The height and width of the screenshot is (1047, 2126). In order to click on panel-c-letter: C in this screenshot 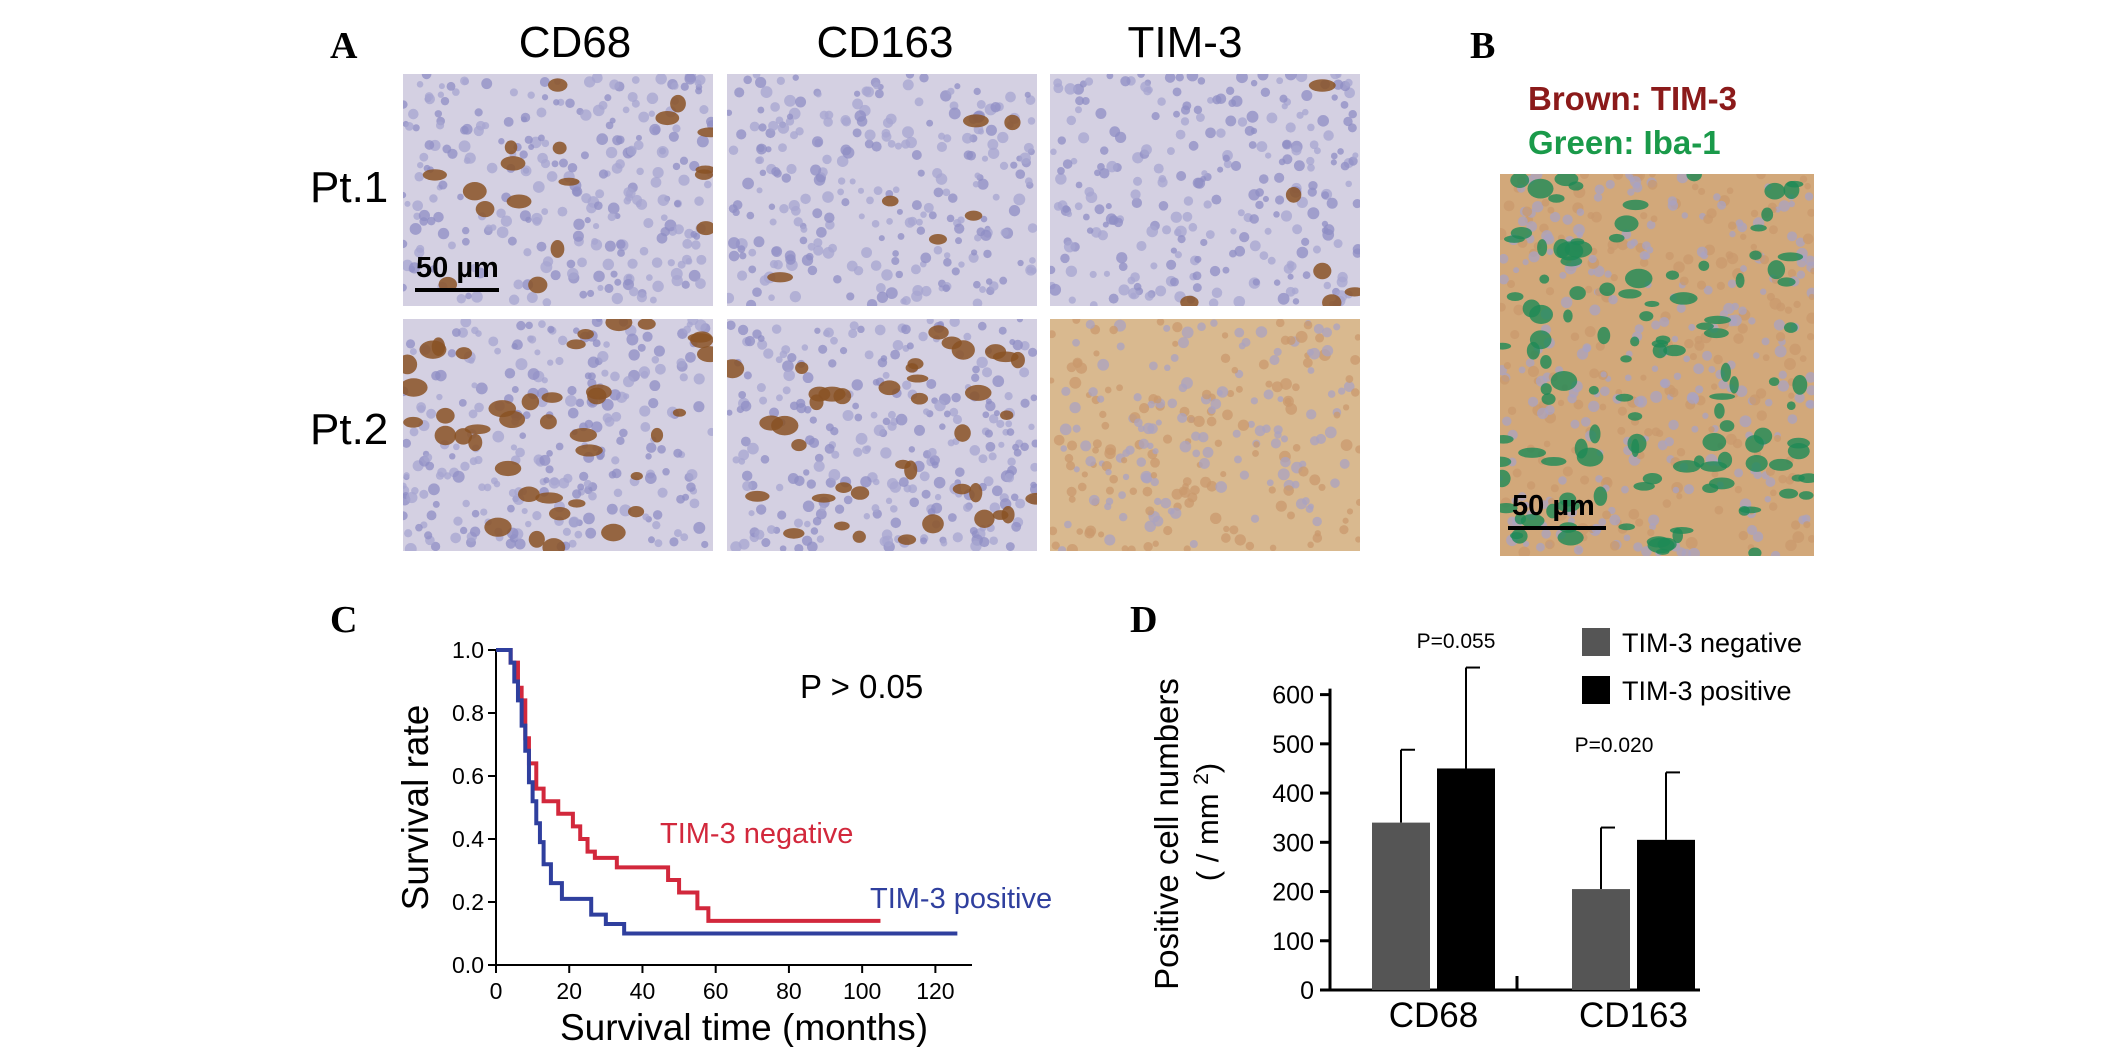, I will do `click(344, 620)`.